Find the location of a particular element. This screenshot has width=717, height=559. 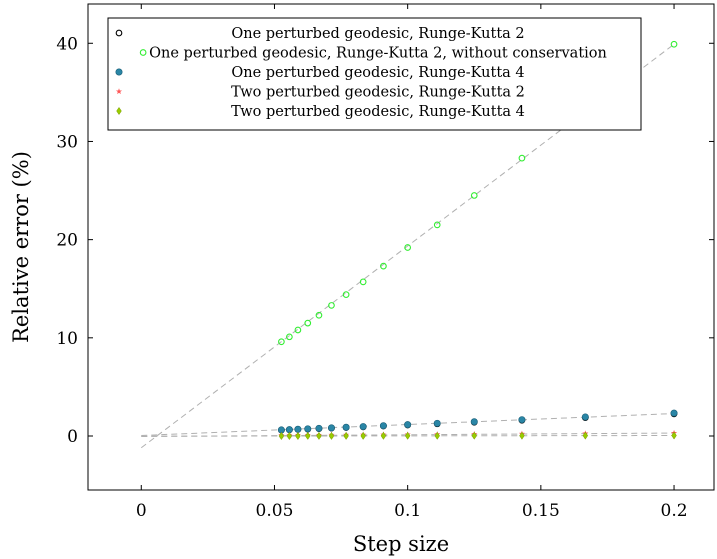

y-tick-label: 0 is located at coordinates (72, 437).